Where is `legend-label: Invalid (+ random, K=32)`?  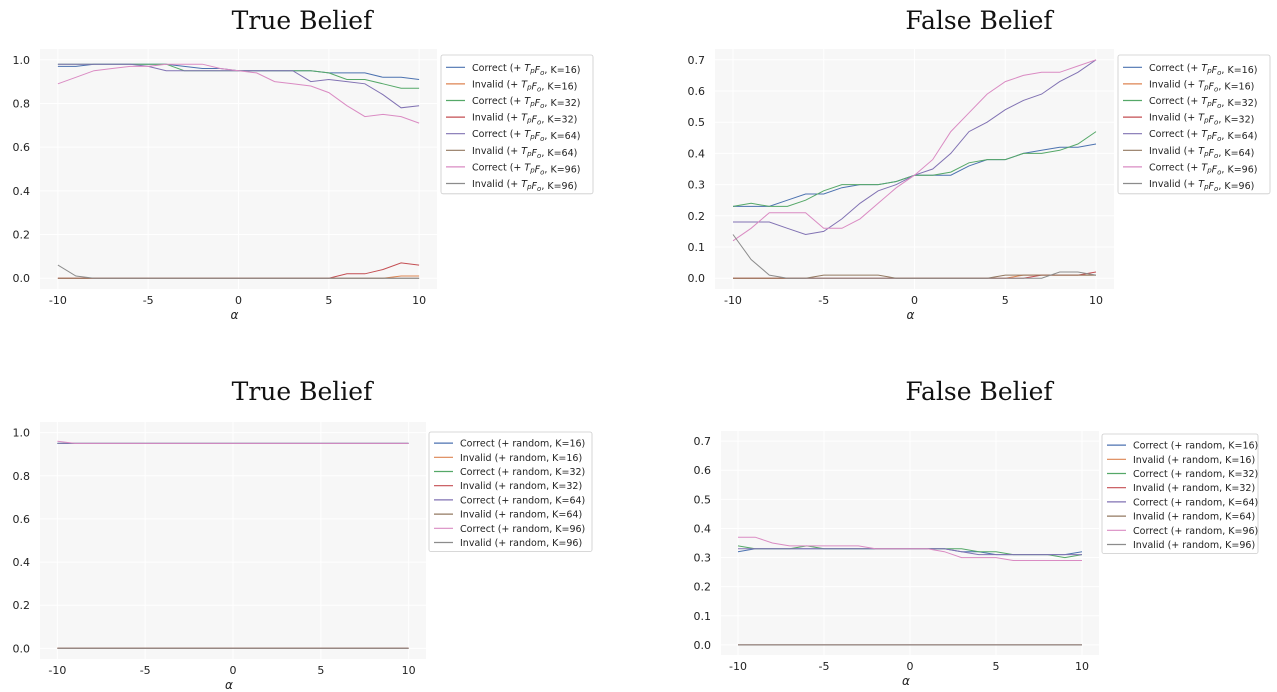 legend-label: Invalid (+ random, K=32) is located at coordinates (1194, 488).